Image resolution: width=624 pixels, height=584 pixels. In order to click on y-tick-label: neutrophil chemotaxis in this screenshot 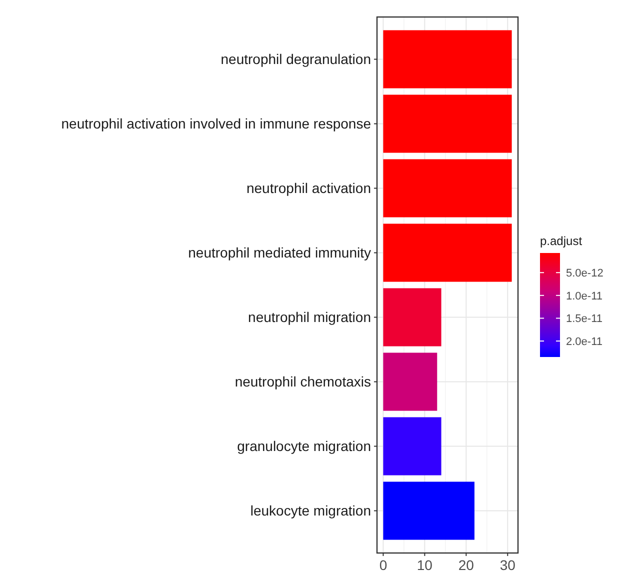, I will do `click(302, 382)`.